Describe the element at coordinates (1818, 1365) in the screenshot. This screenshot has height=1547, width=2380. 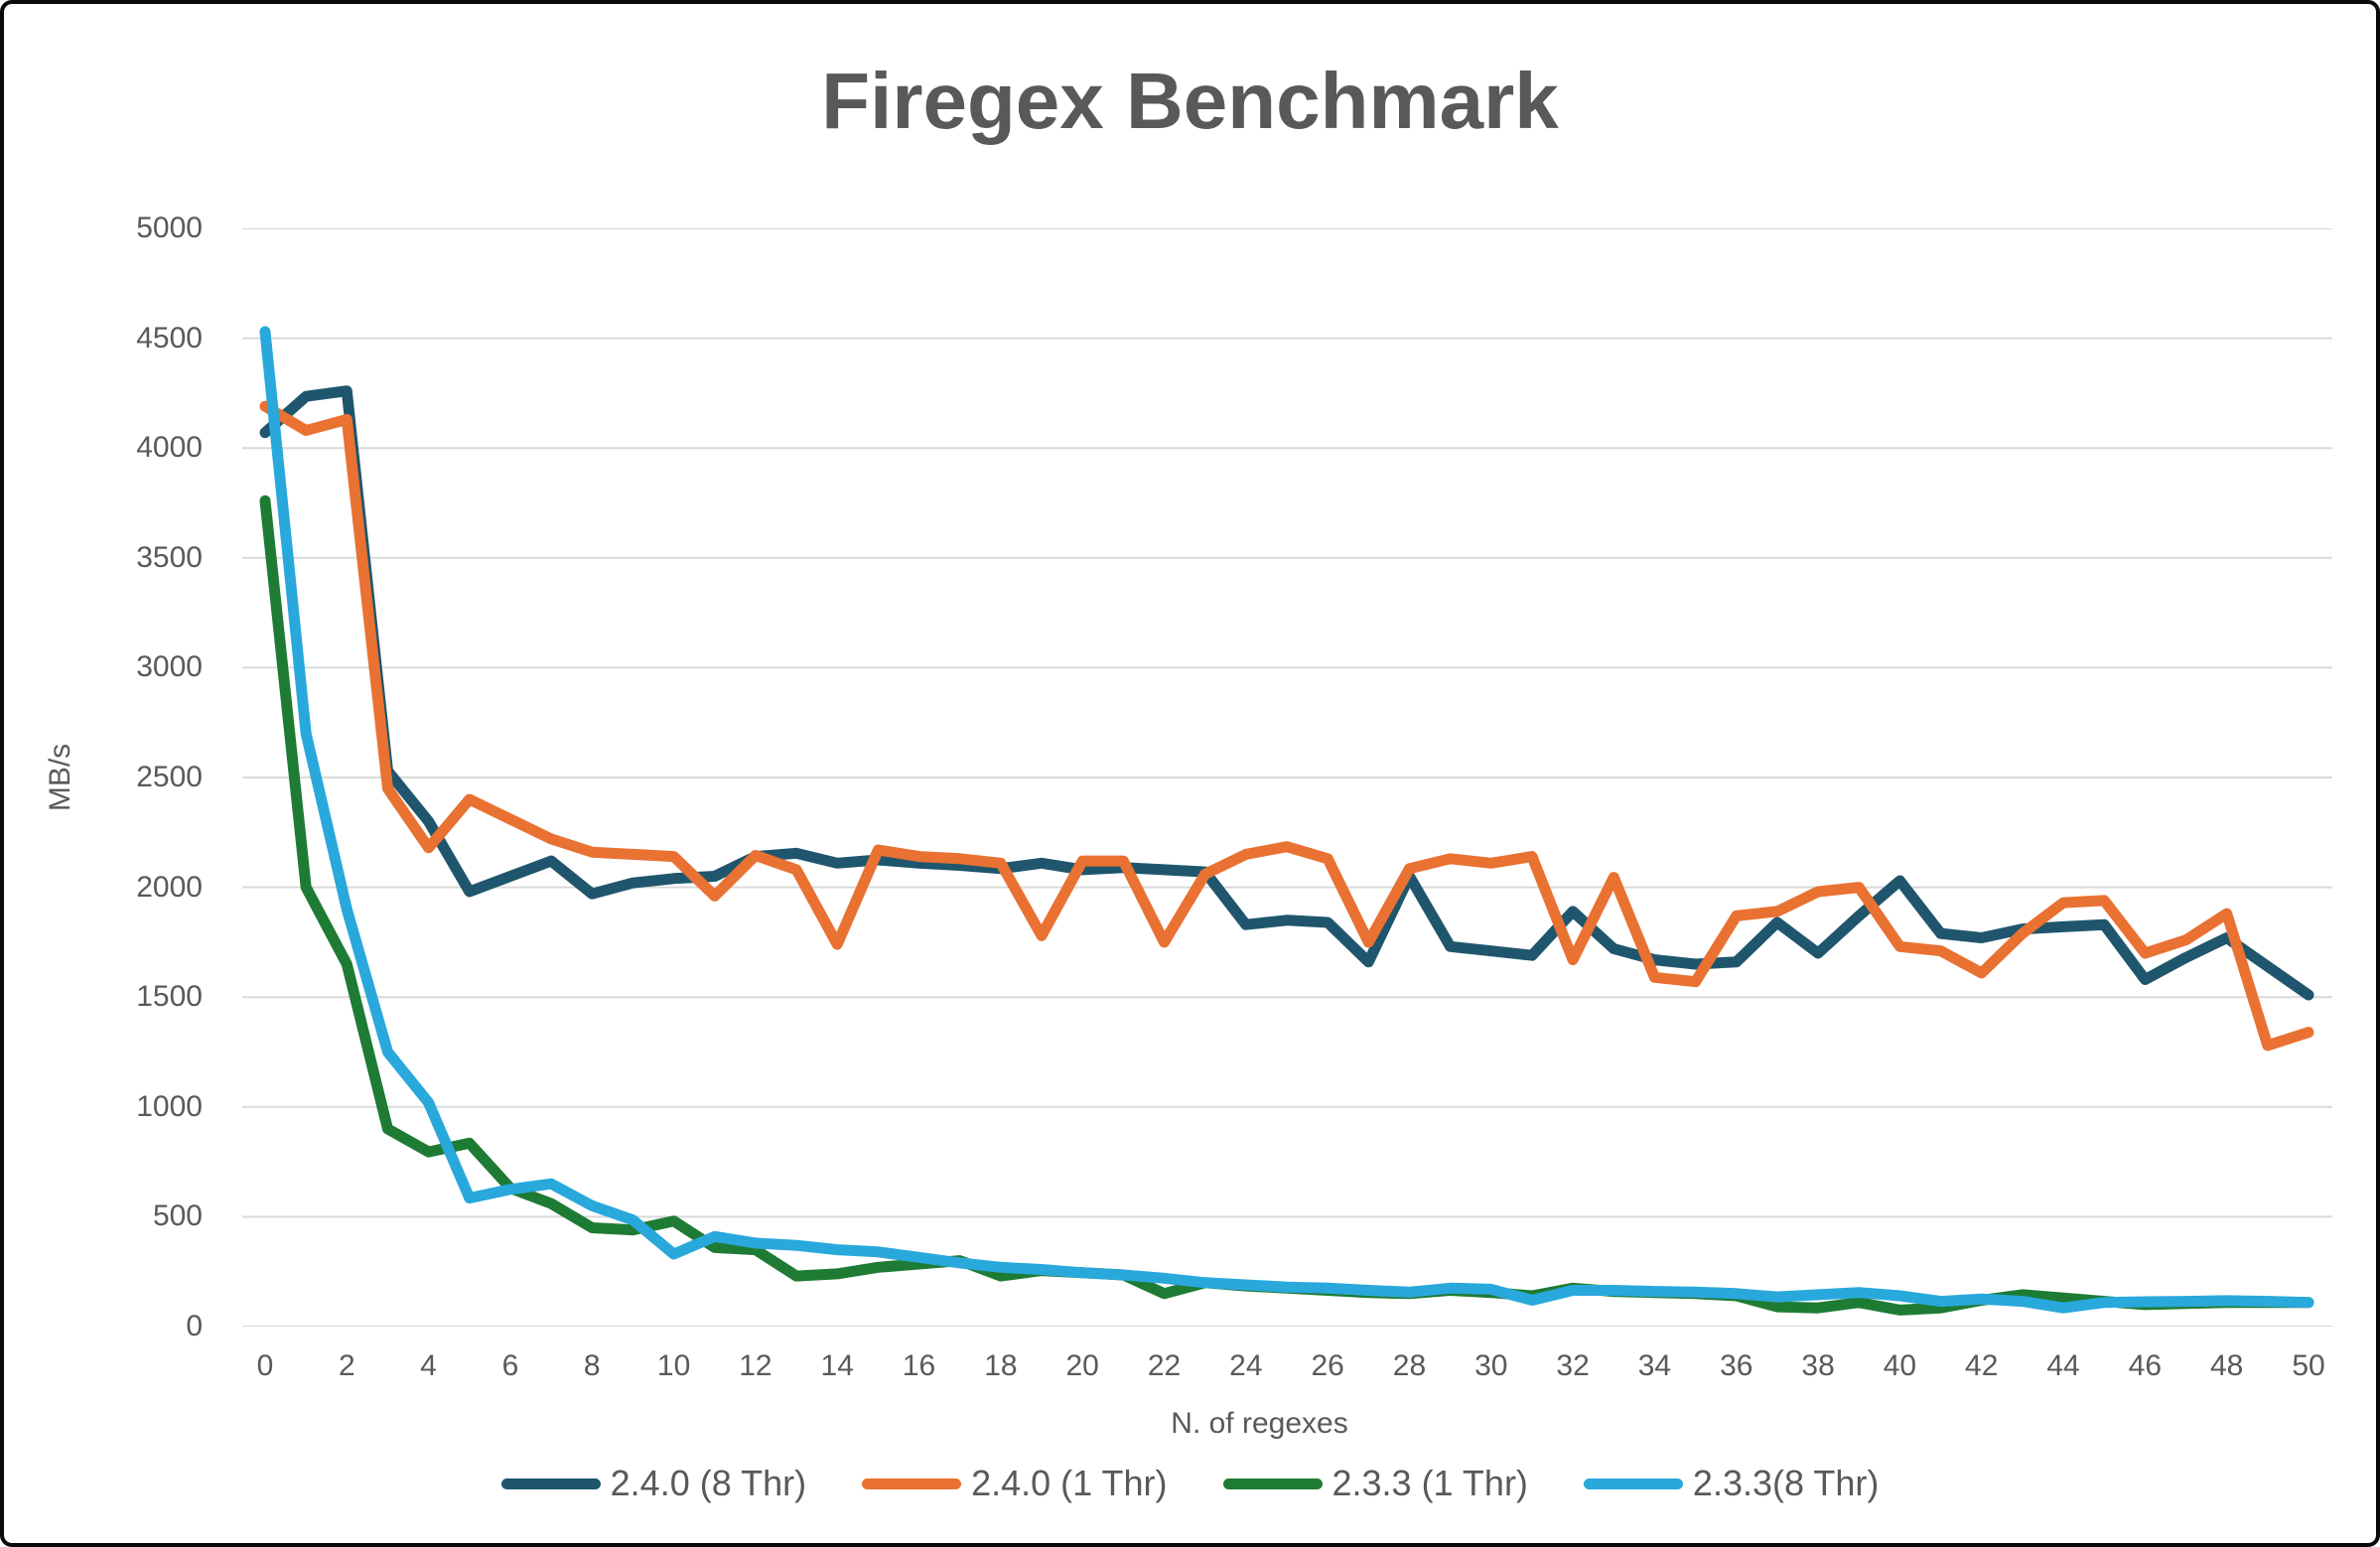
I see `x-tick-label-38: 38` at that location.